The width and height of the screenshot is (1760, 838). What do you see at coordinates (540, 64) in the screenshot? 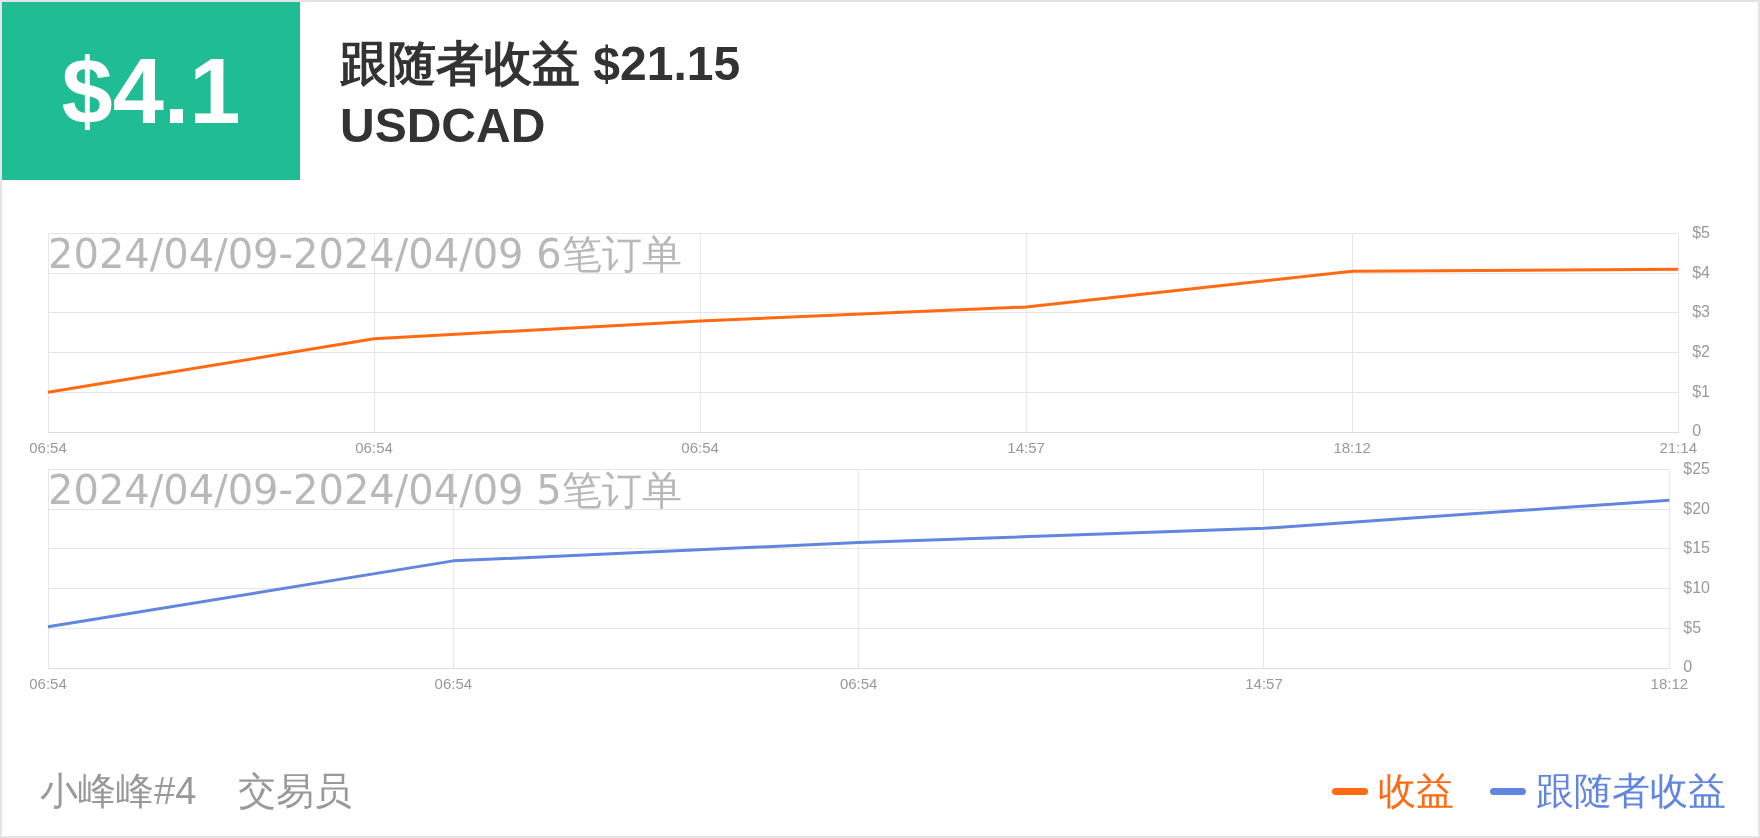
I see `text: 跟随者收益 $21.15` at bounding box center [540, 64].